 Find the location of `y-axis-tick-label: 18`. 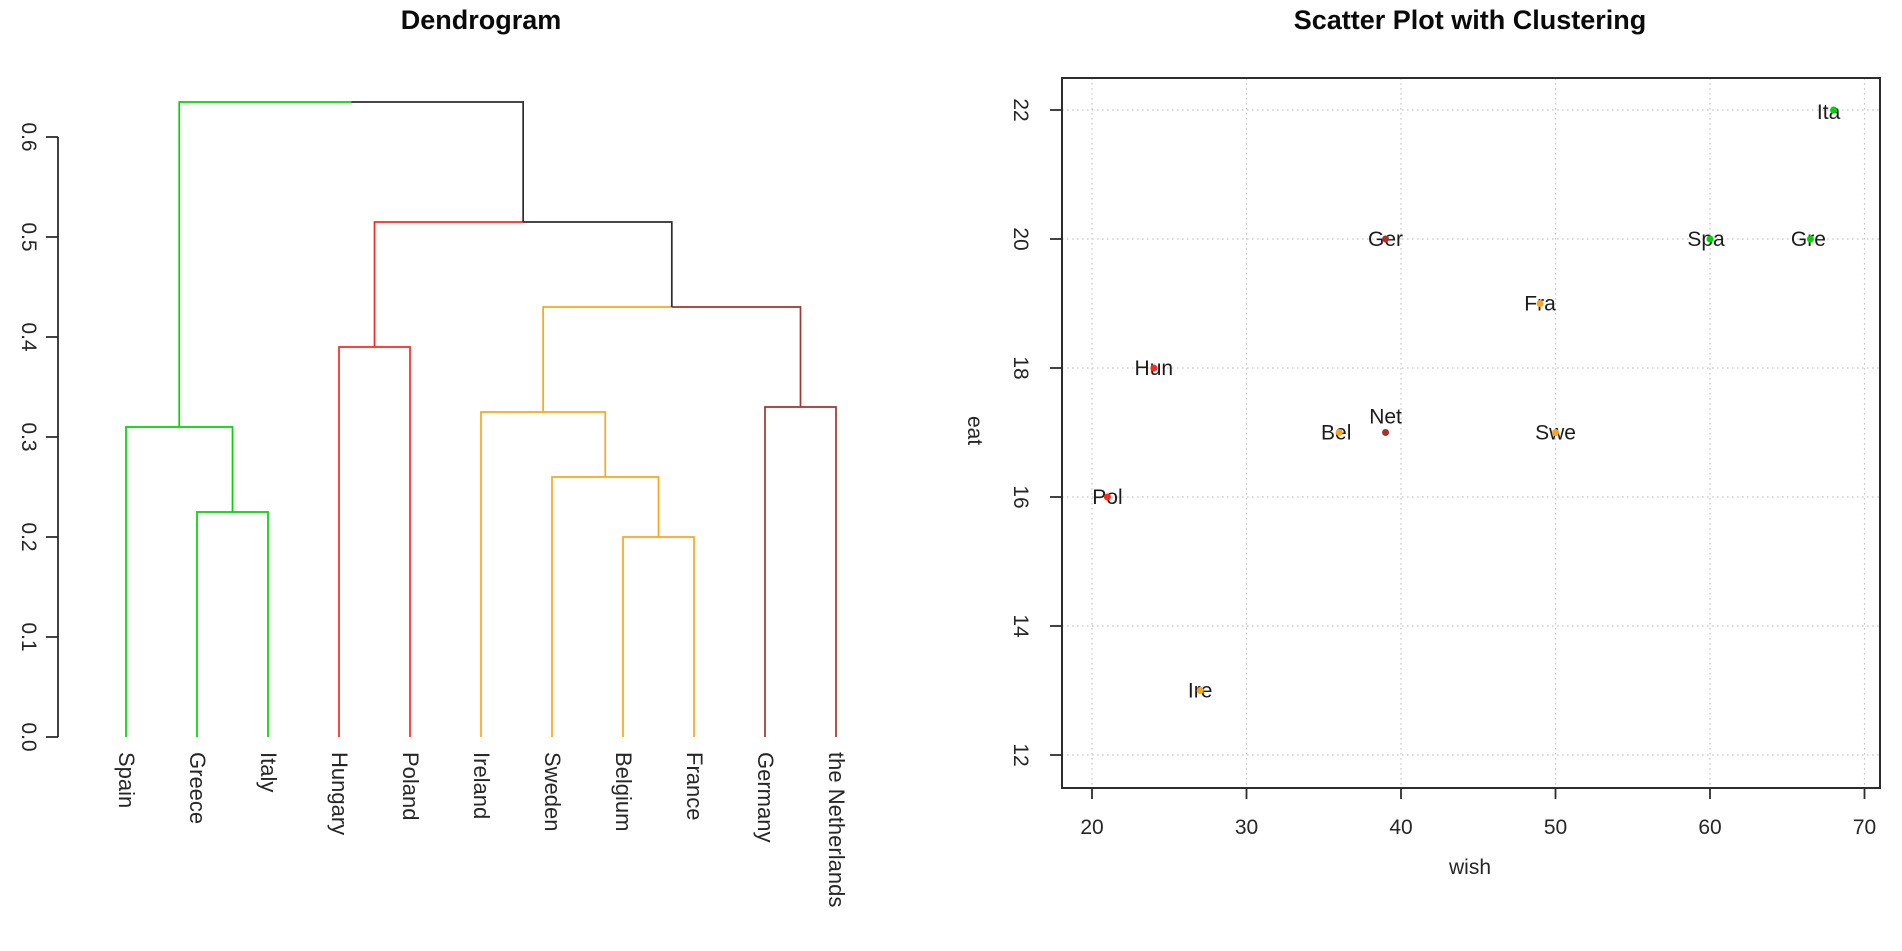

y-axis-tick-label: 18 is located at coordinates (1020, 367).